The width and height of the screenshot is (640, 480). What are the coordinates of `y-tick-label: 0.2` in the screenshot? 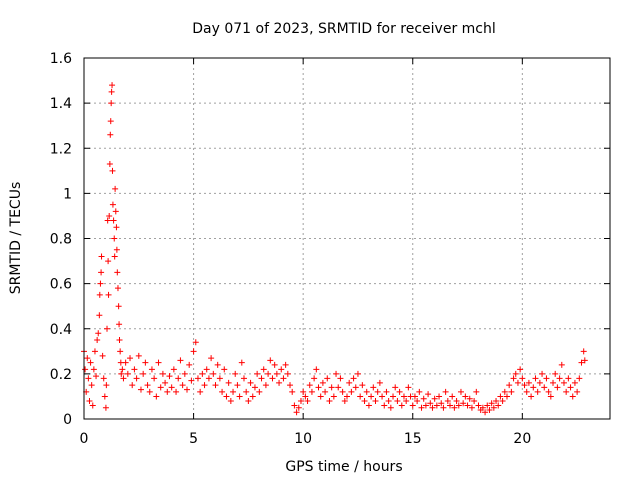 It's located at (61, 375).